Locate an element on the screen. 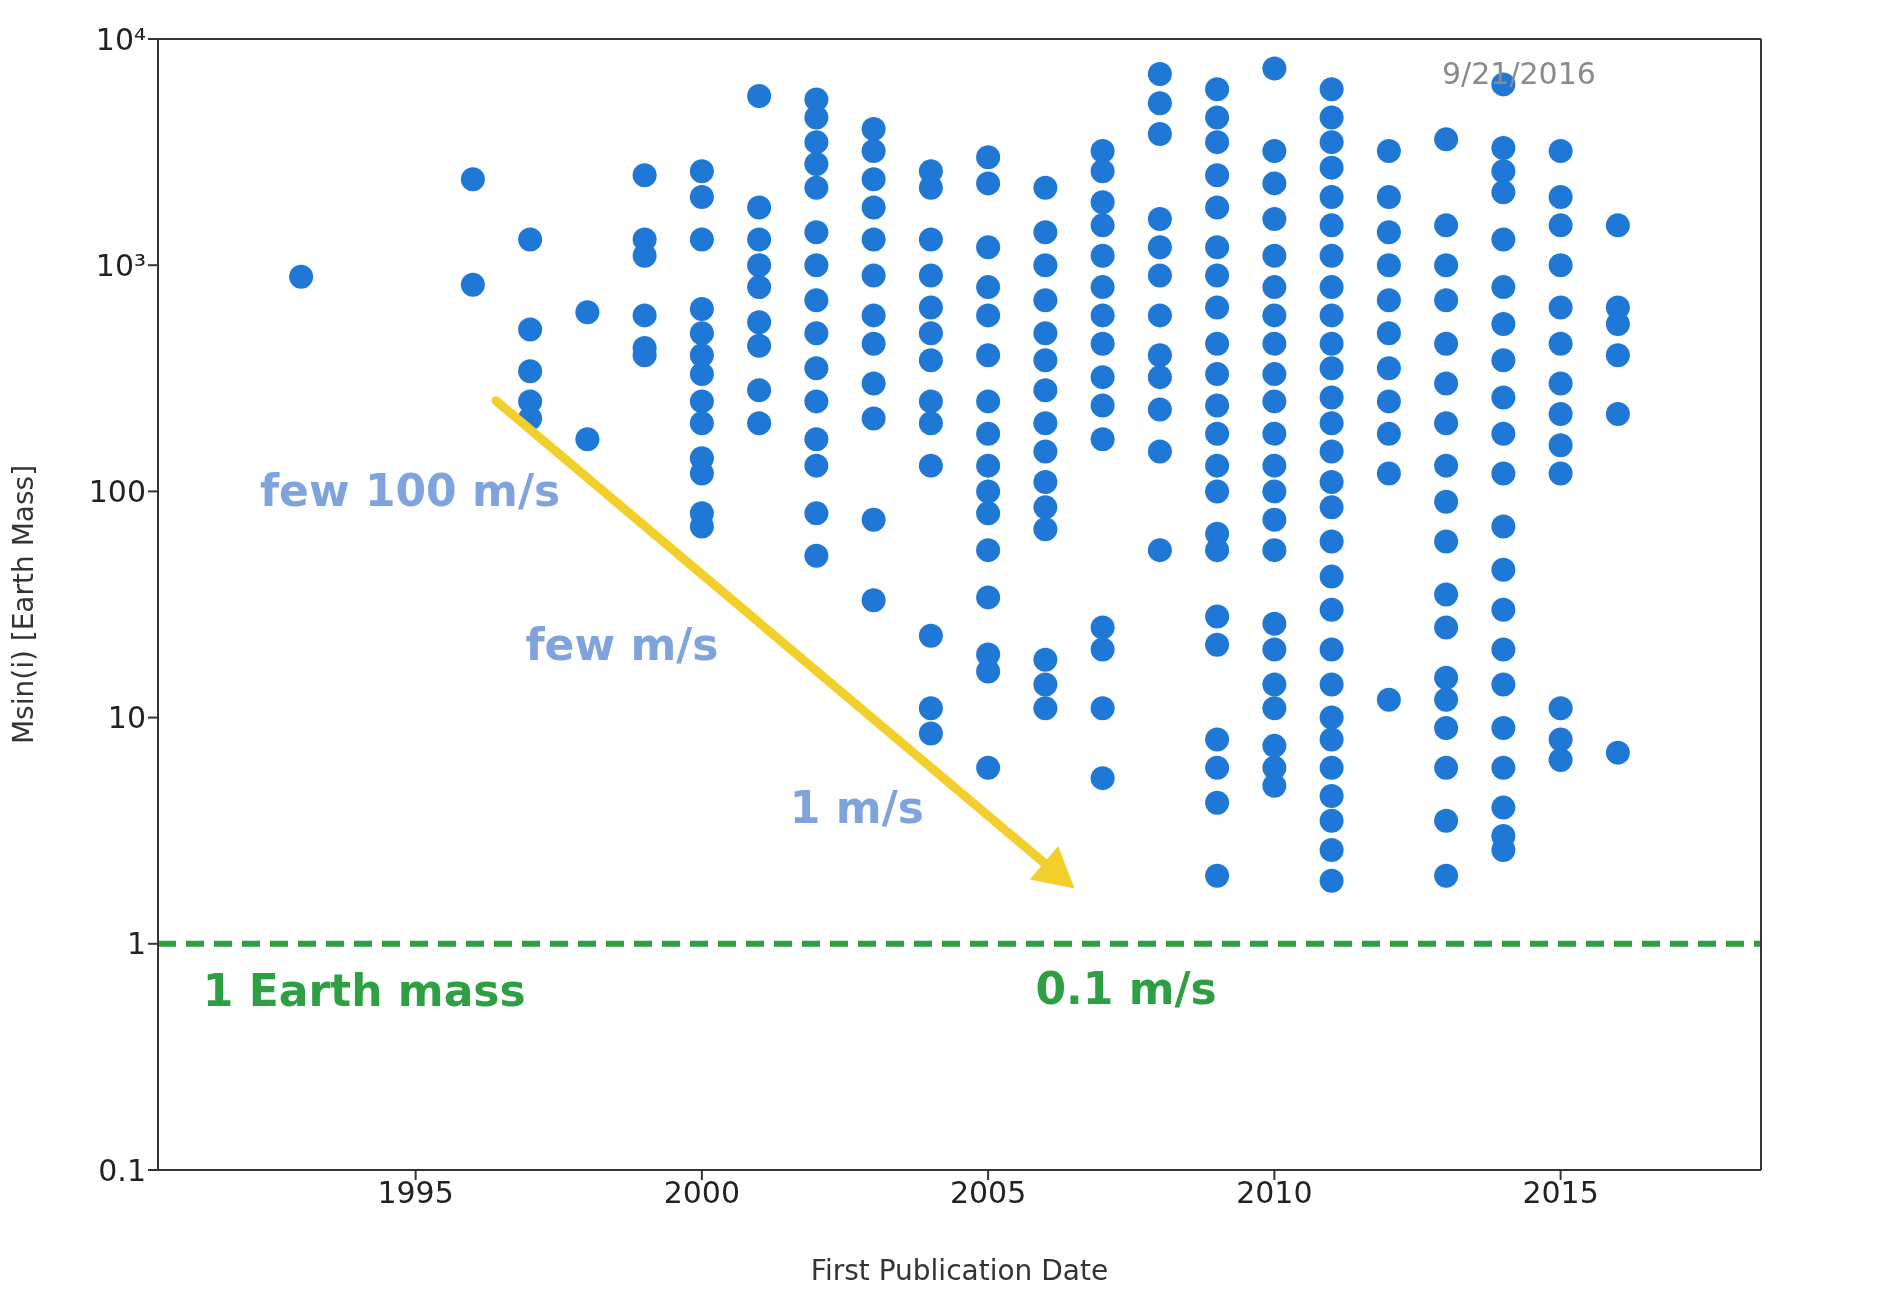  annotation: 1 m/s is located at coordinates (856, 807).